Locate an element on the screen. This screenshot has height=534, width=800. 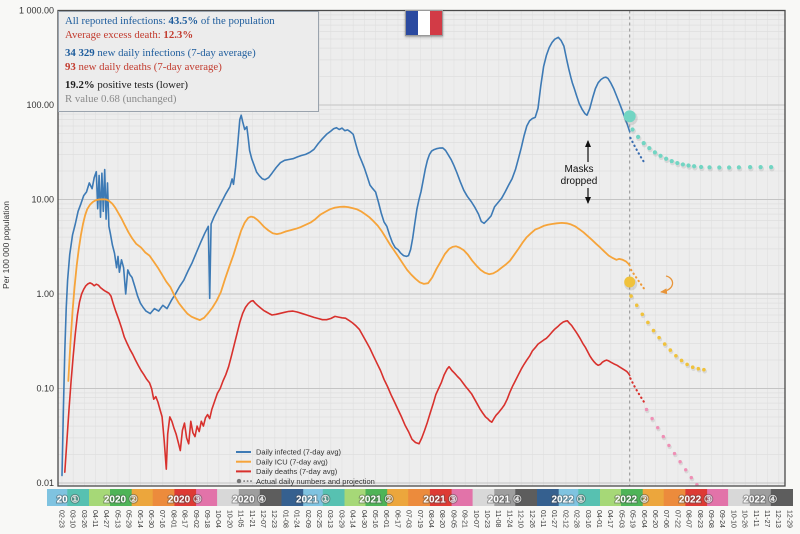
x-tick-label: 06-30 is located at coordinates (150, 519).